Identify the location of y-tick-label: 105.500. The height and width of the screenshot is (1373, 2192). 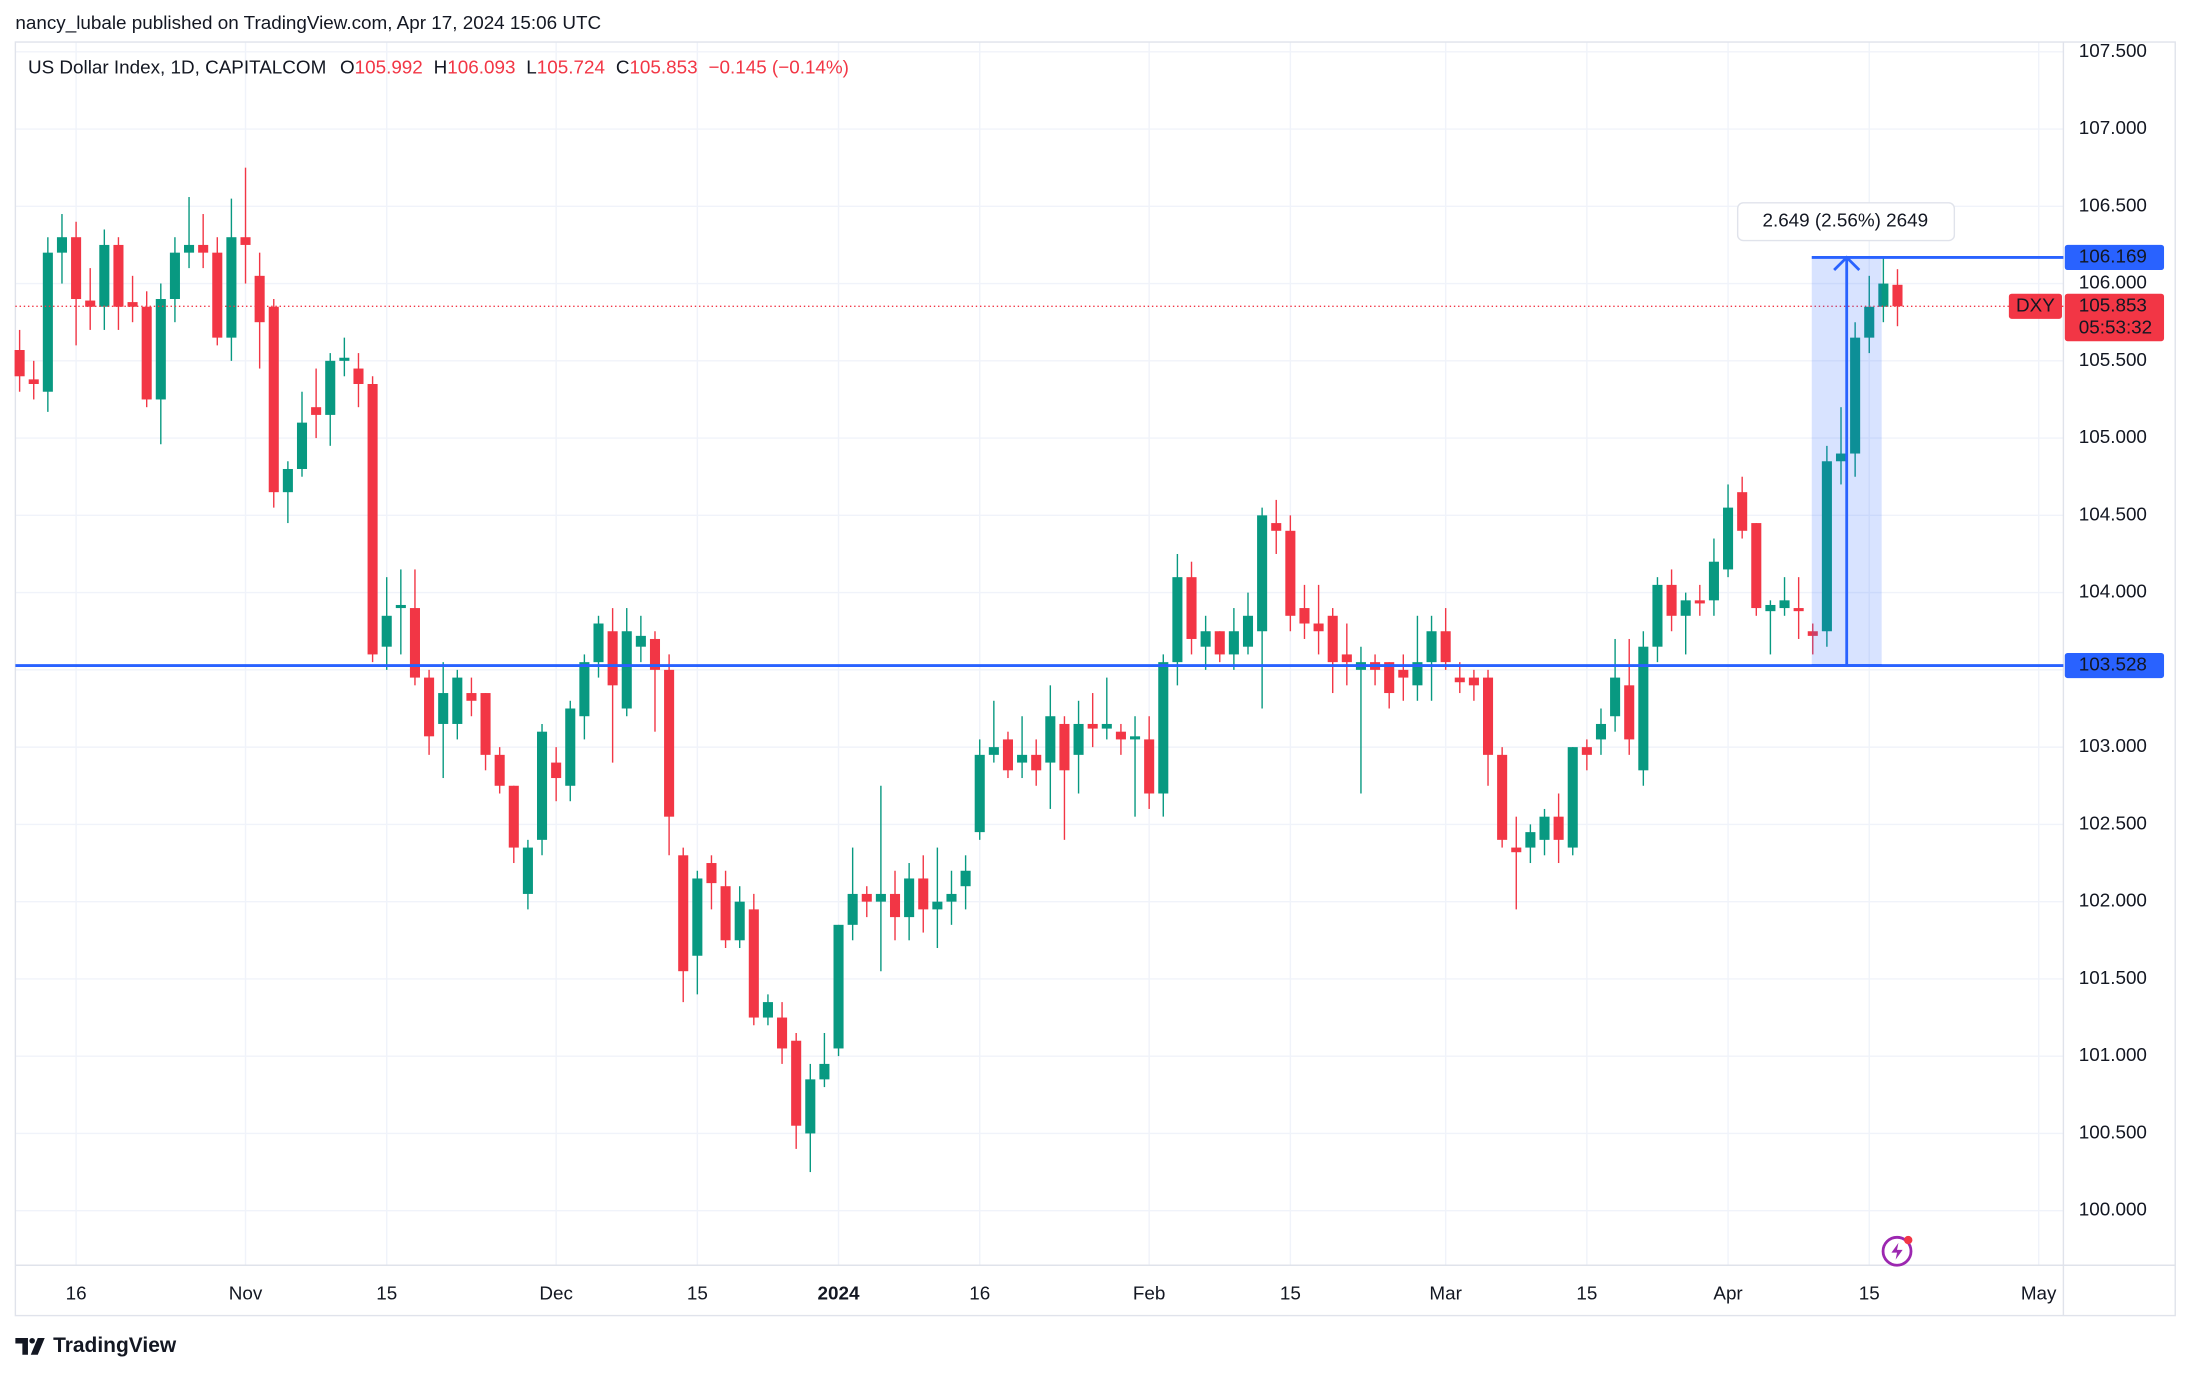
(2113, 359).